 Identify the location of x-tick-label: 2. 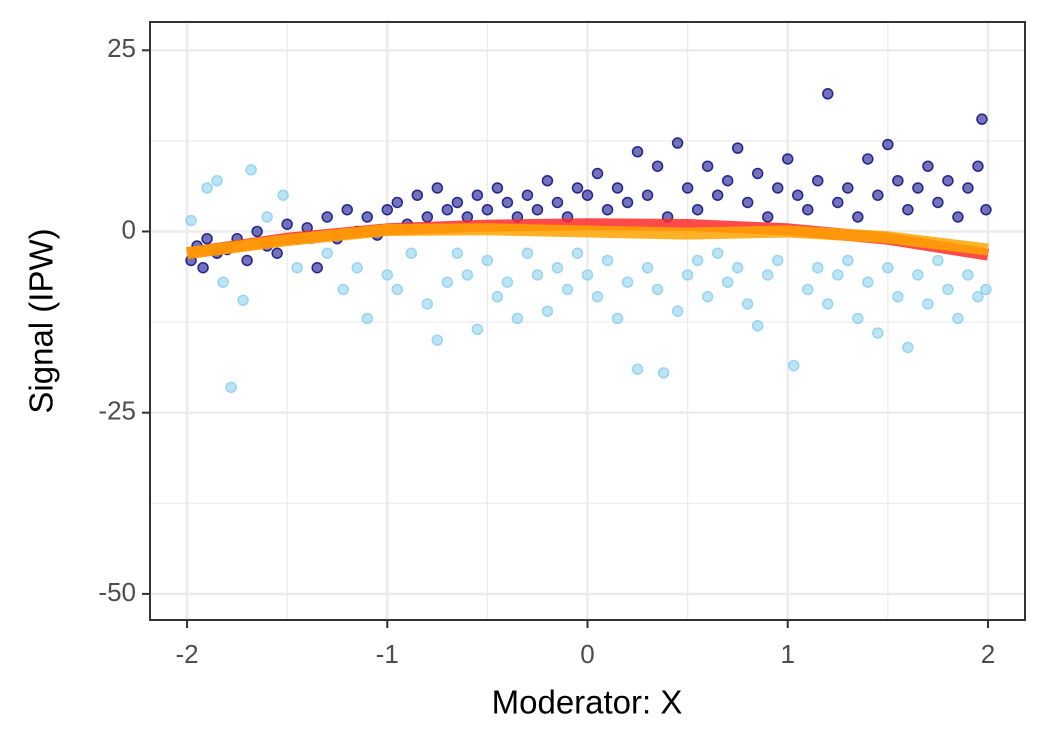
(988, 654).